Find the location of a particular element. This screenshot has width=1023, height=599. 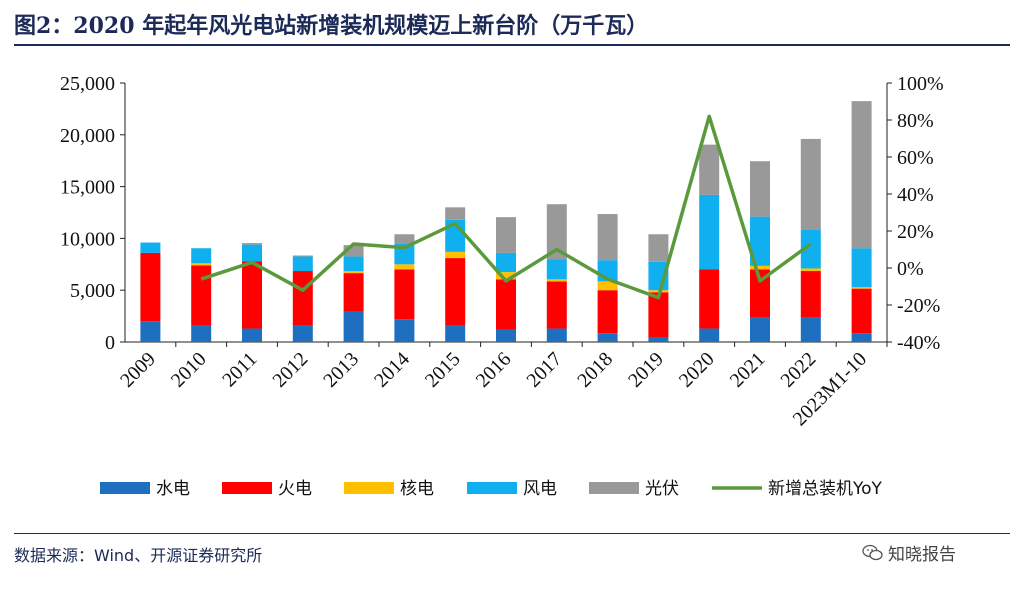

x-tick-label: 2012 is located at coordinates (290, 370).